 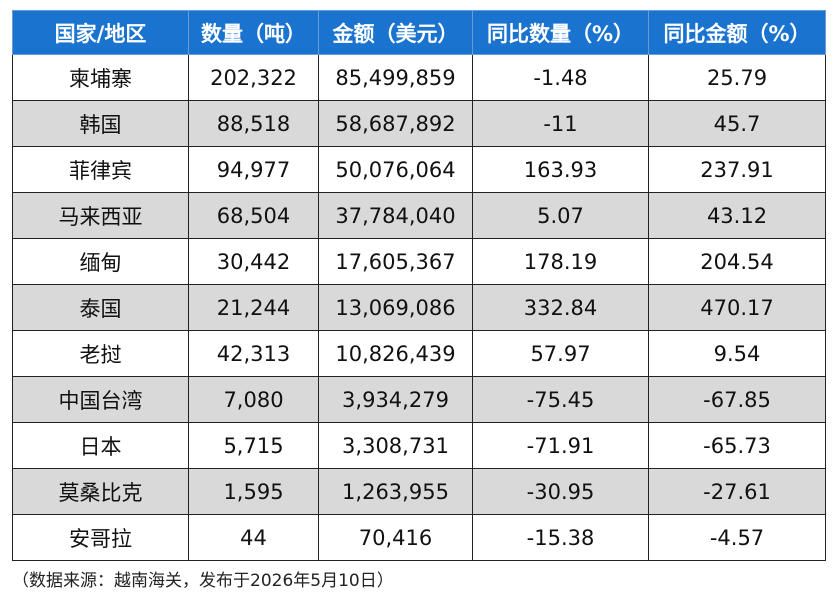 I want to click on cell-yoy-amount: 204.54, so click(x=737, y=261).